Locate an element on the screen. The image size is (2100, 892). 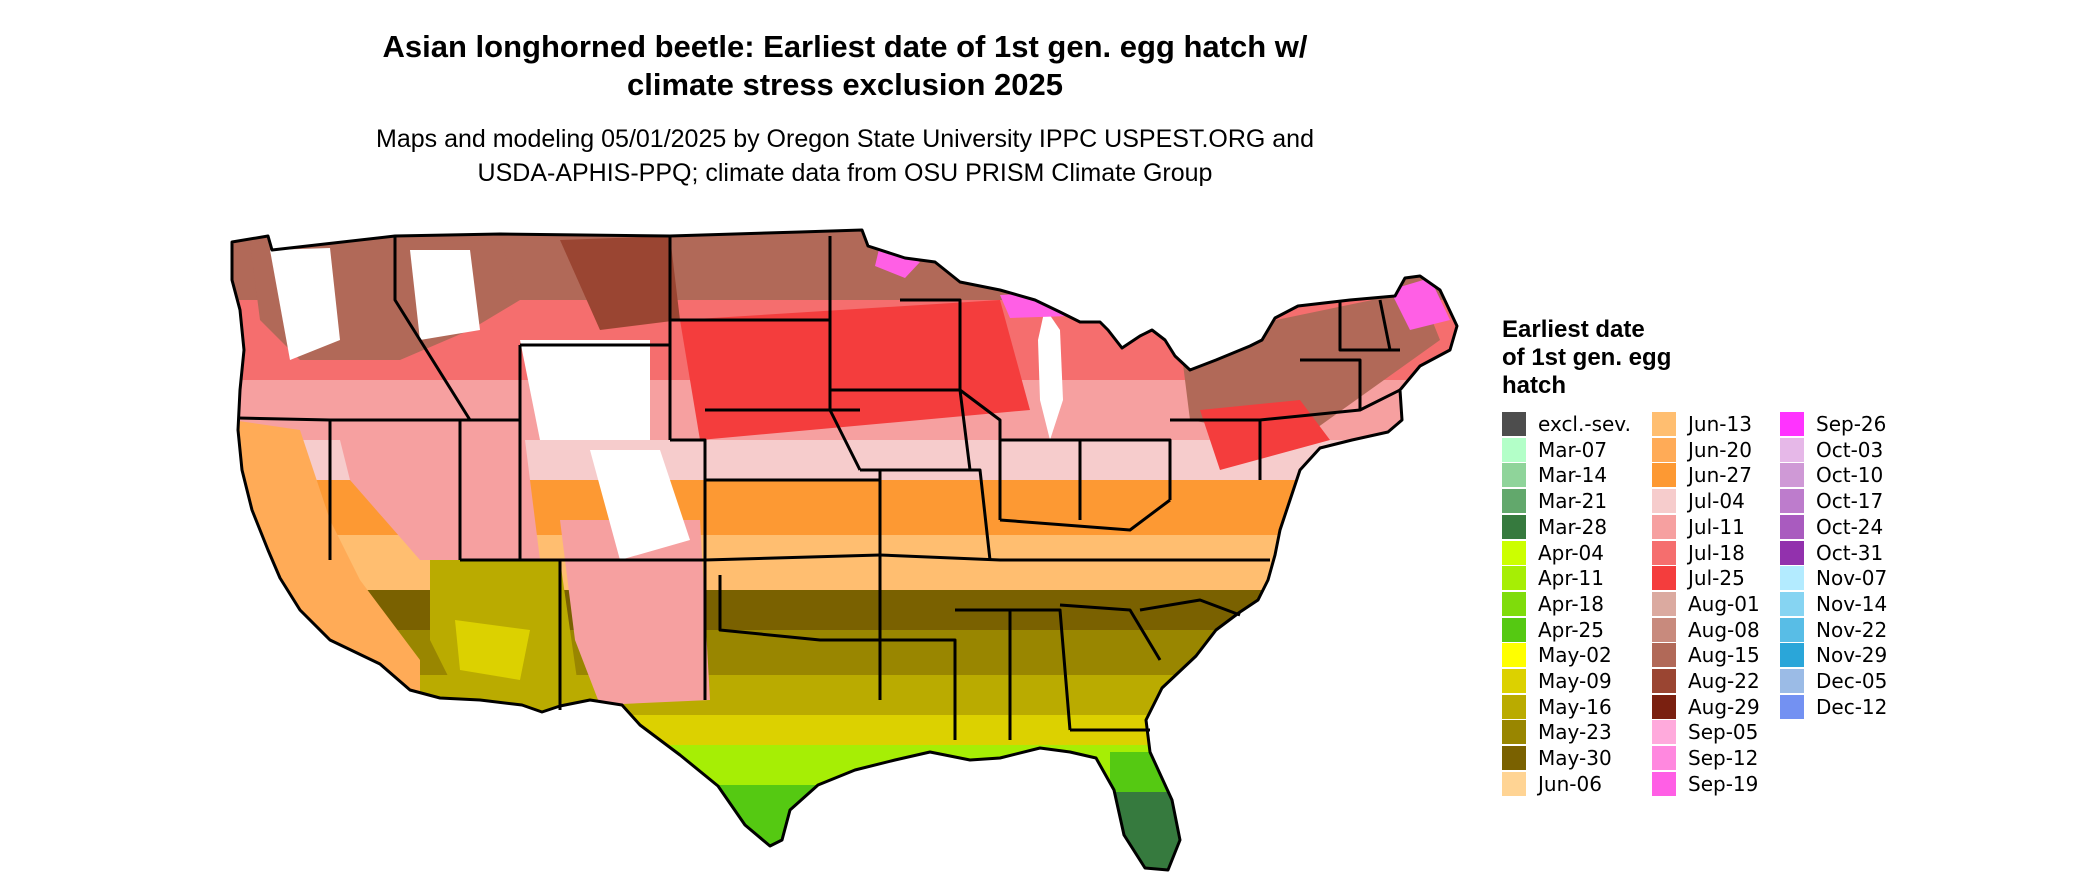
legend-label: Apr-18 is located at coordinates (1571, 604).